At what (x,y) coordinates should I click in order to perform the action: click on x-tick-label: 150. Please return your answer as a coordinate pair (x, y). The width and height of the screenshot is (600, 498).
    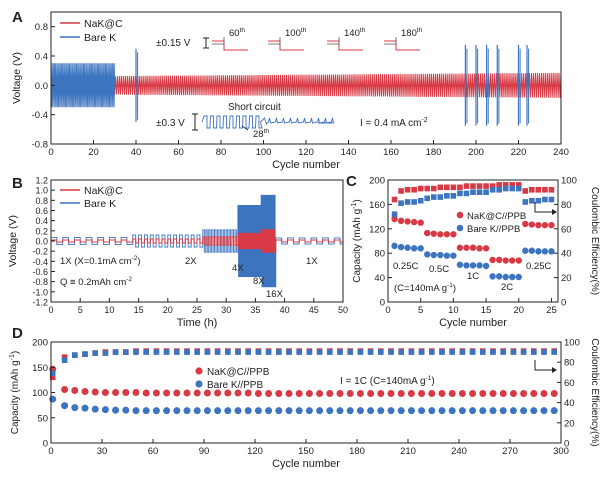
    Looking at the image, I should click on (306, 451).